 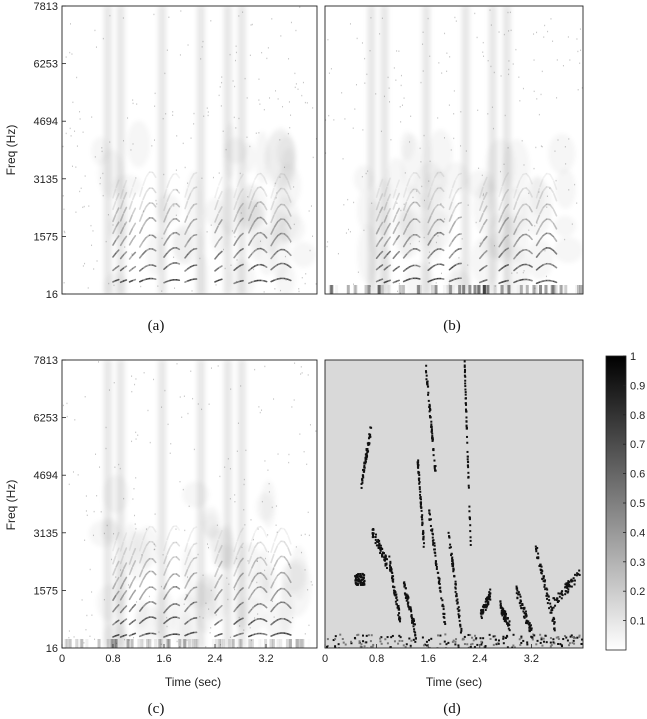 I want to click on spectrogram-band, so click(x=162, y=150).